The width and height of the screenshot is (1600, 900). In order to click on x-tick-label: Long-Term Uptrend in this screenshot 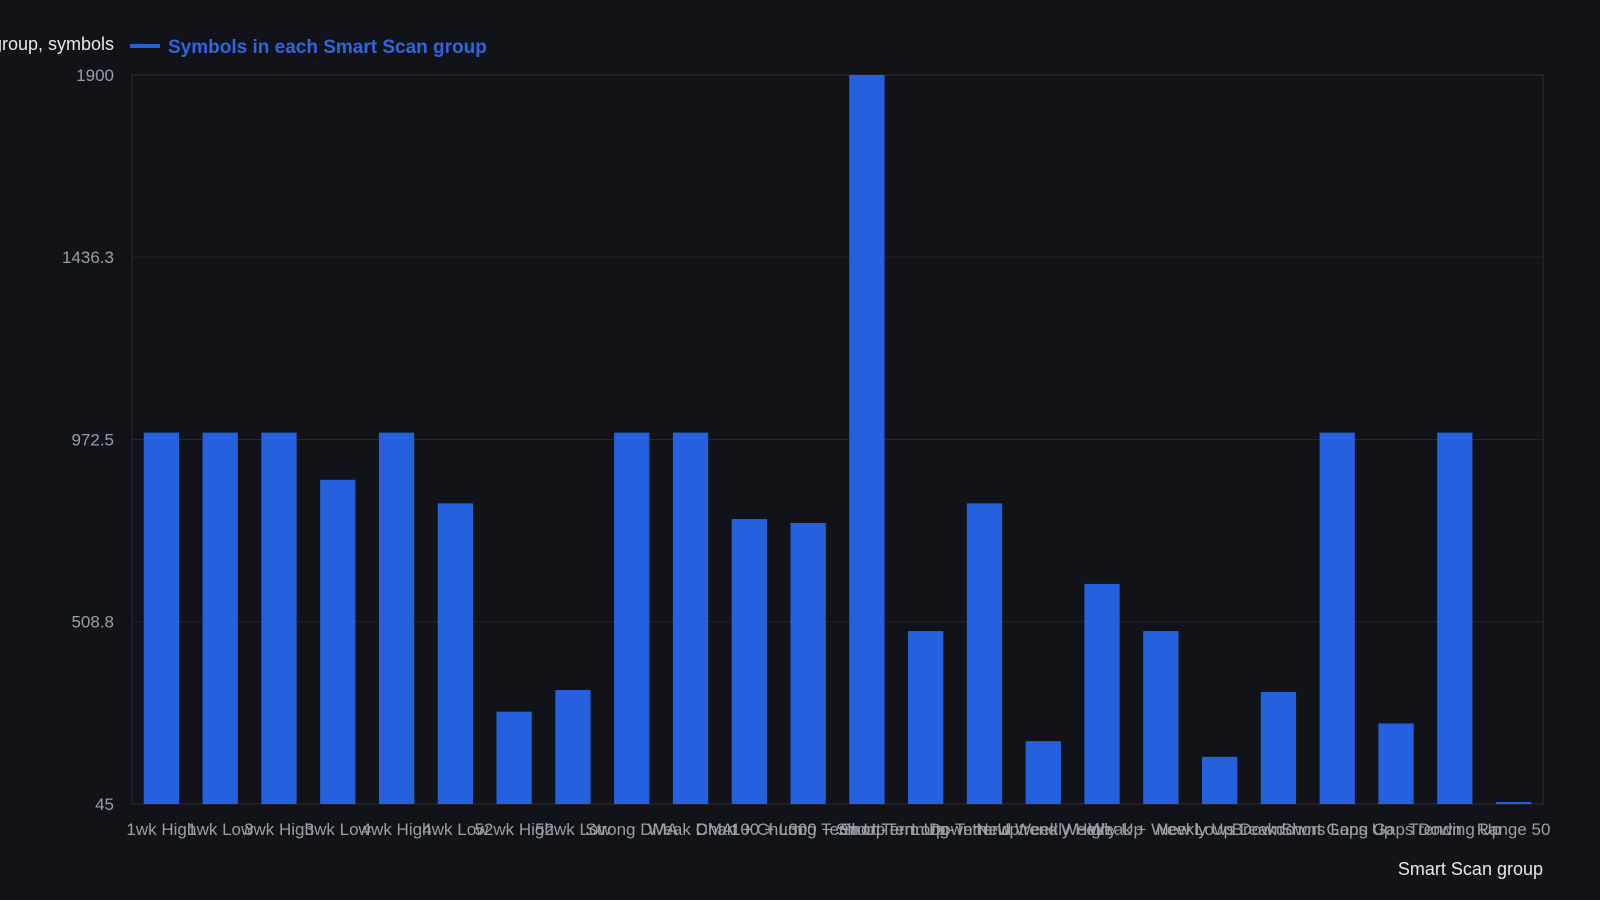, I will do `click(984, 829)`.